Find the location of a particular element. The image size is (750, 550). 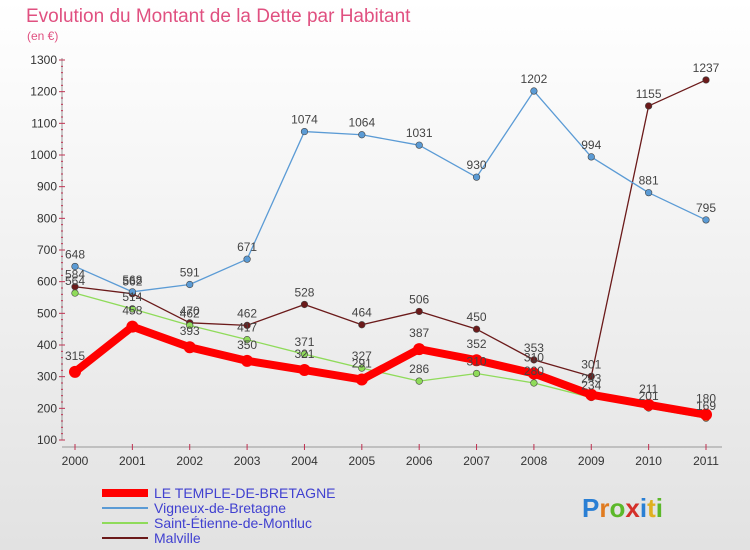

data-label: 387 is located at coordinates (419, 333).